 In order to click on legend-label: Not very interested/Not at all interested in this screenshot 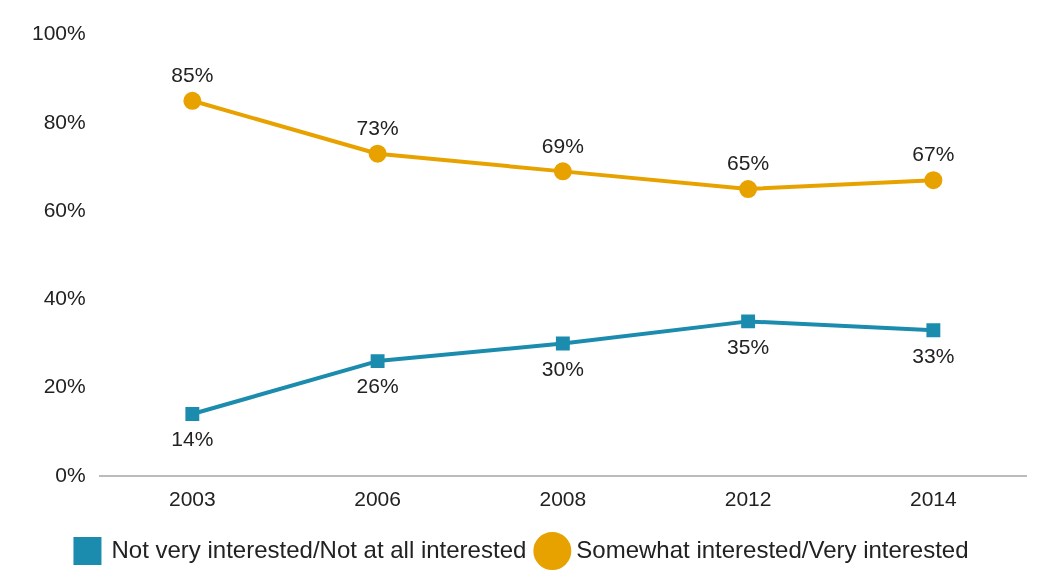, I will do `click(319, 549)`.